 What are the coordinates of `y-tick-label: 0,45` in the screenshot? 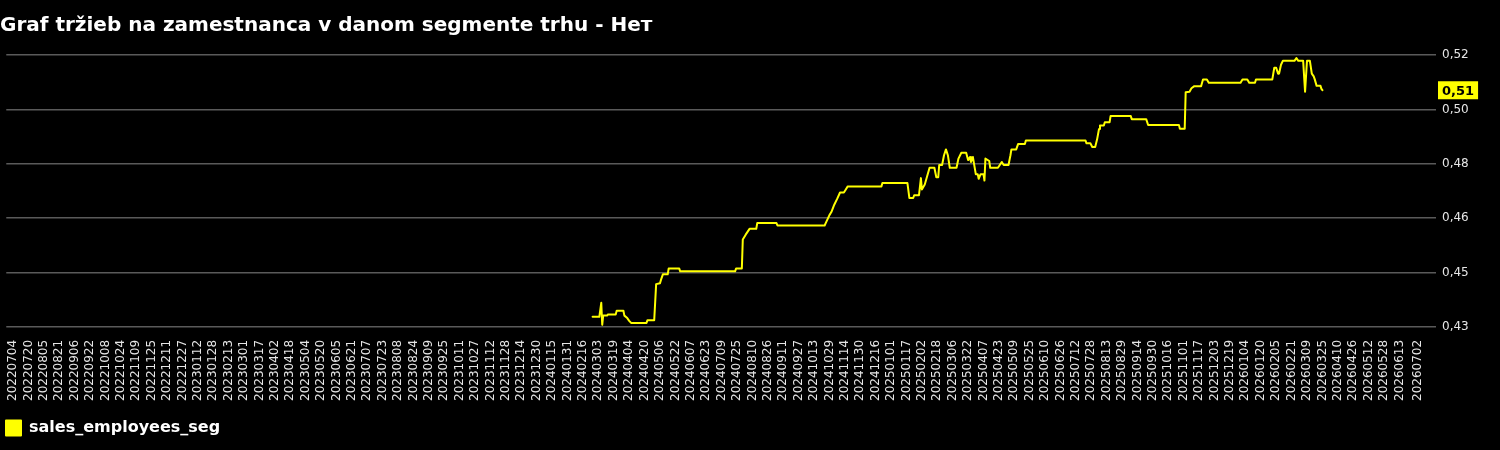 It's located at (1455, 271).